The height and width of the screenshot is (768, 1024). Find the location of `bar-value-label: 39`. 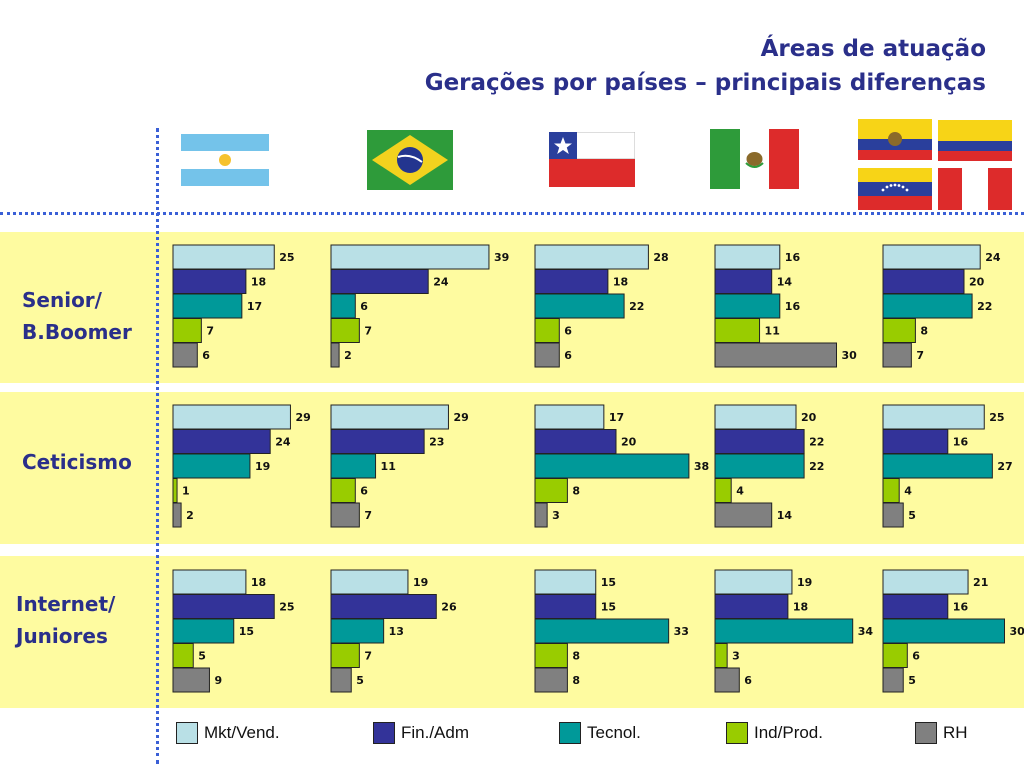

bar-value-label: 39 is located at coordinates (501, 257).